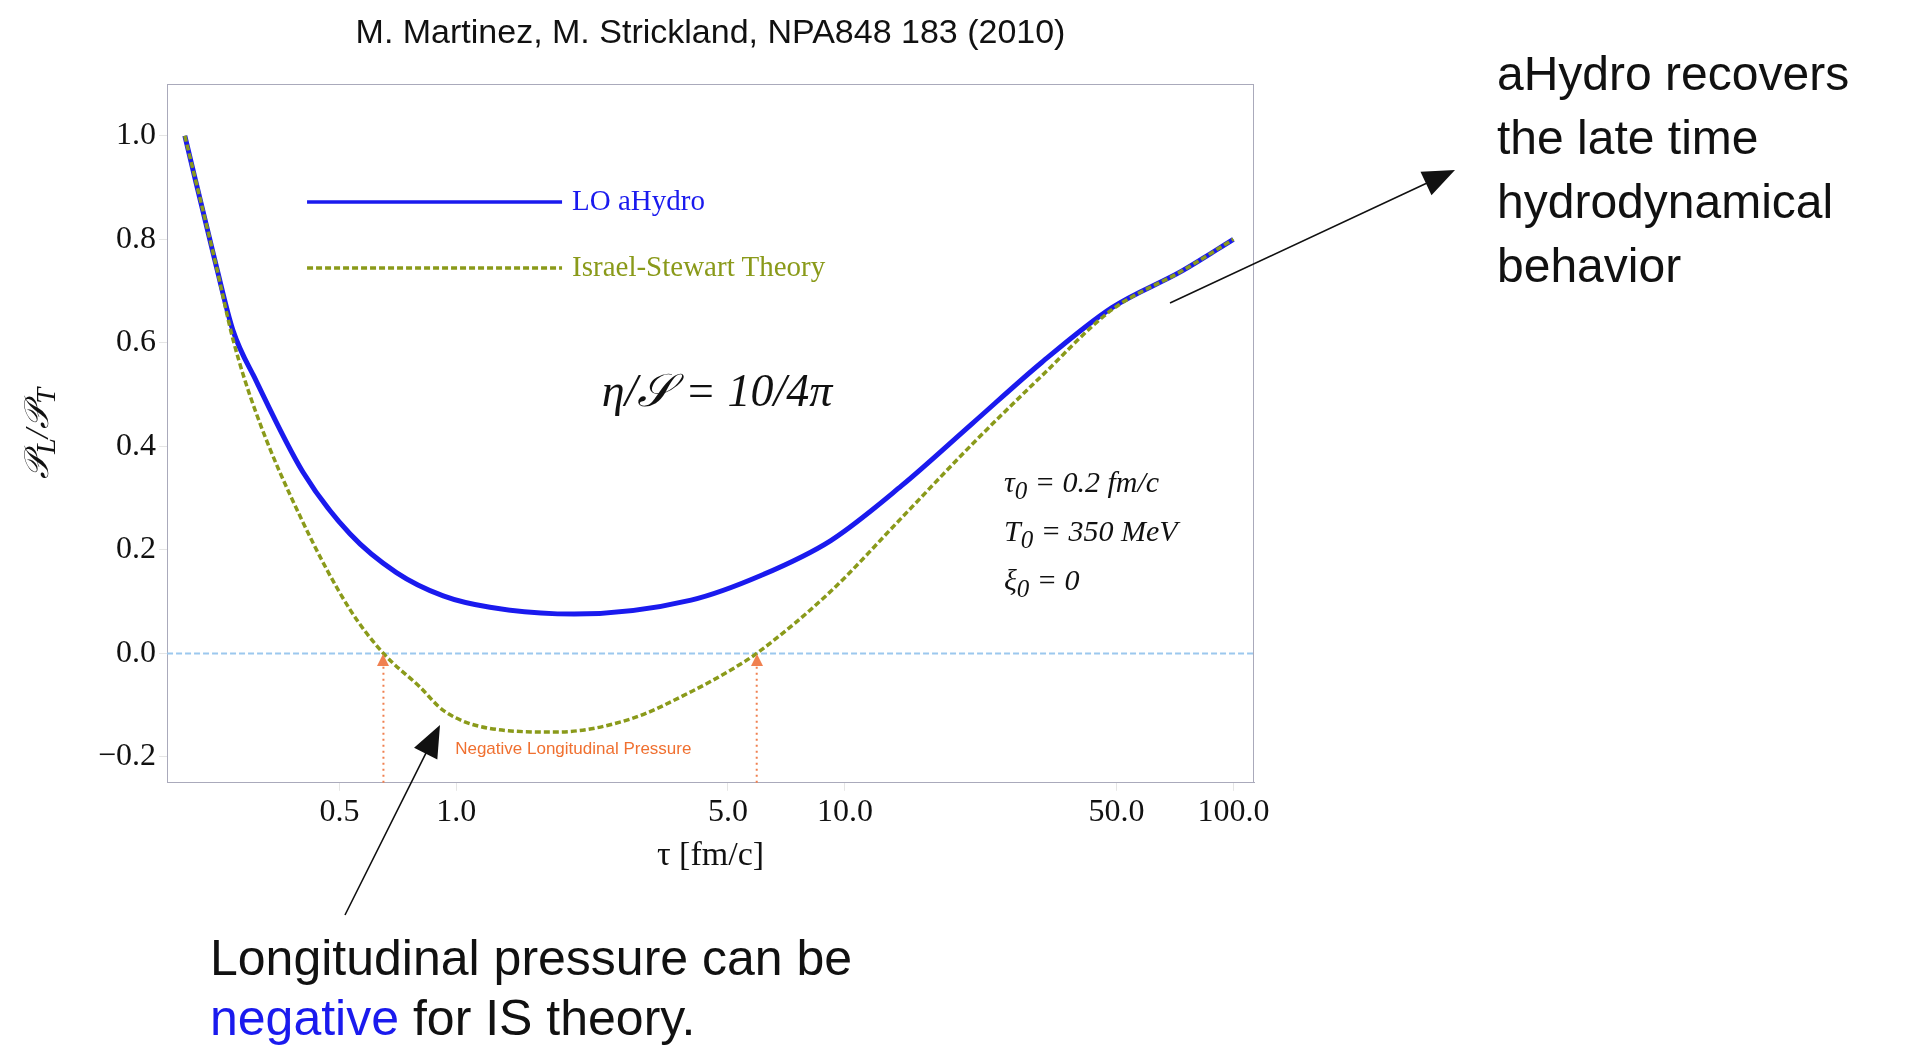 The height and width of the screenshot is (1056, 1932). Describe the element at coordinates (1674, 170) in the screenshot. I see `text: aHydro recovers the late time hydrodynamical behavior` at that location.